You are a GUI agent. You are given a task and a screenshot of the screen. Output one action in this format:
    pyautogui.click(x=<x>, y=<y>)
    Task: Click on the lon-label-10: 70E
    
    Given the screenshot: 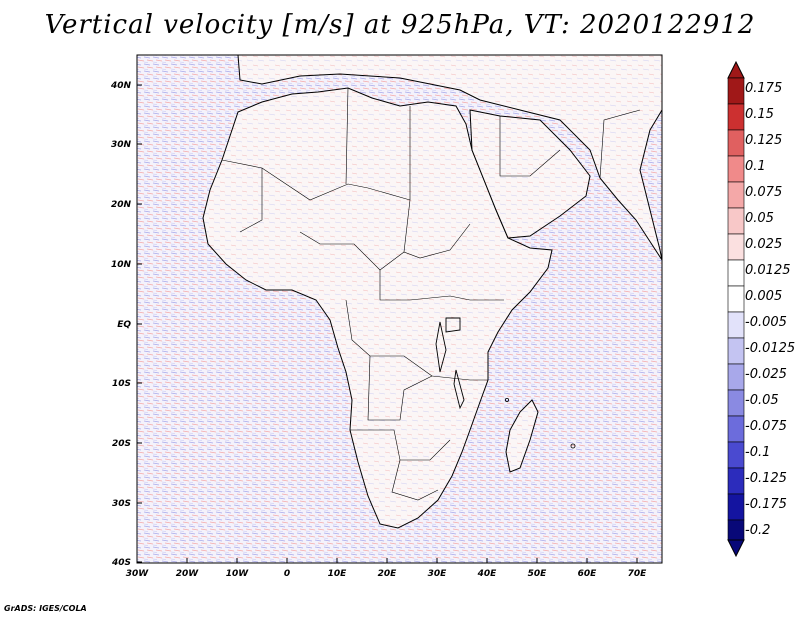 What is the action you would take?
    pyautogui.click(x=638, y=574)
    